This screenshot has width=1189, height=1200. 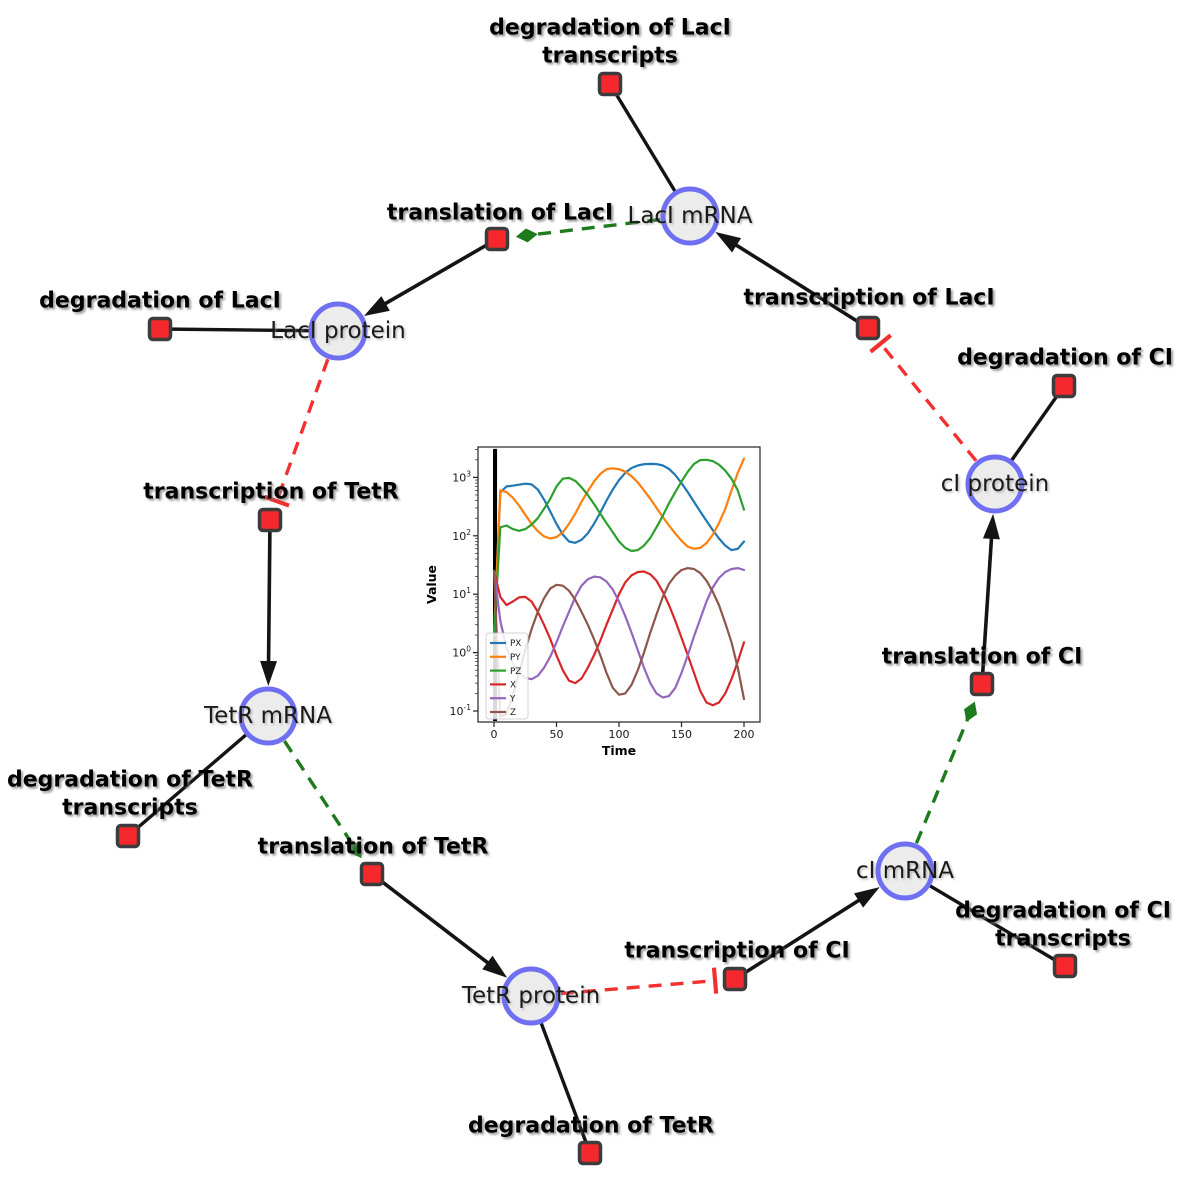 I want to click on reaction-node-translation-of-laci, so click(x=497, y=239).